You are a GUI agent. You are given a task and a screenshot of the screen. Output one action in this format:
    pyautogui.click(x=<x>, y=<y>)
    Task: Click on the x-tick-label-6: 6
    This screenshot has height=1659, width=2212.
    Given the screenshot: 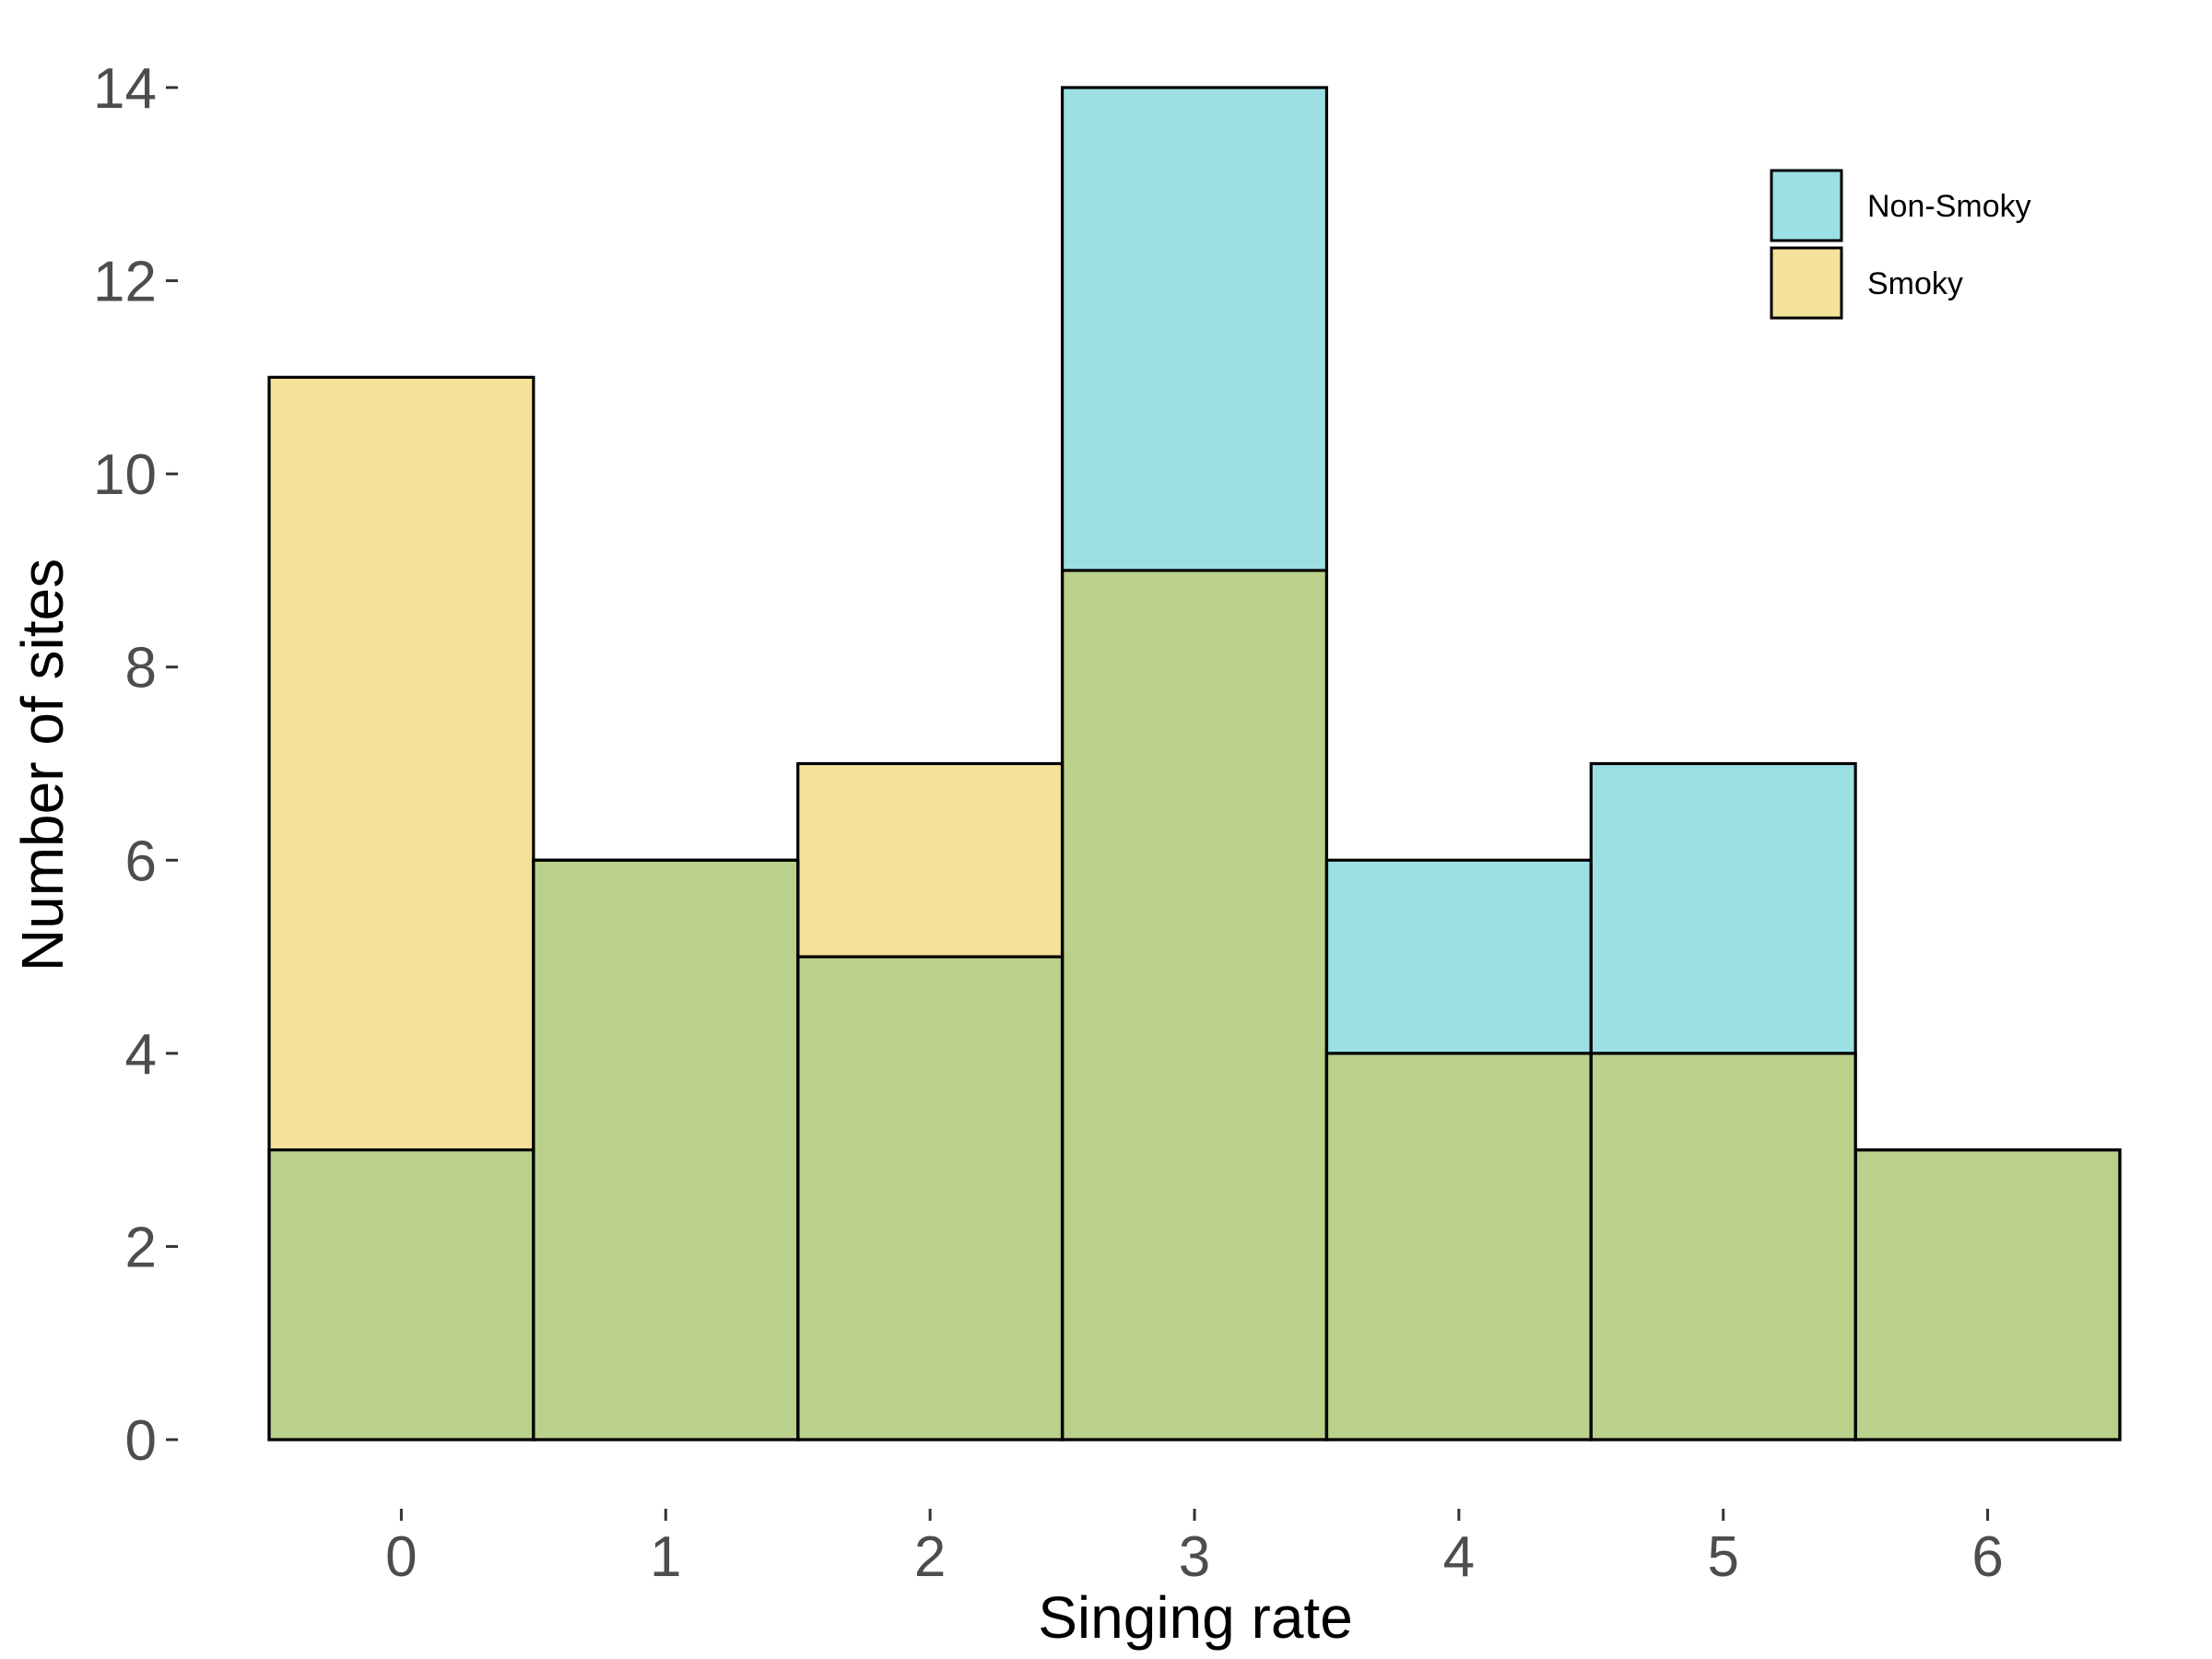 What is the action you would take?
    pyautogui.click(x=1987, y=1557)
    